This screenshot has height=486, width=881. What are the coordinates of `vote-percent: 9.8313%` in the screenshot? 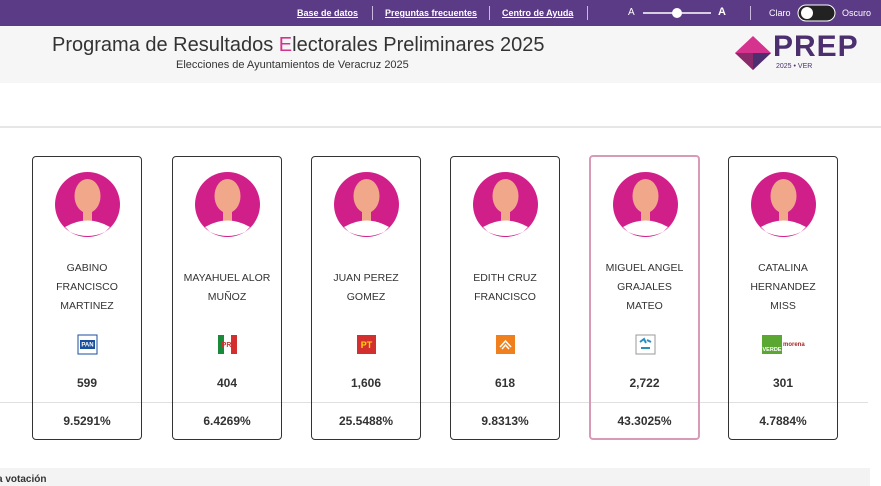 It's located at (505, 421).